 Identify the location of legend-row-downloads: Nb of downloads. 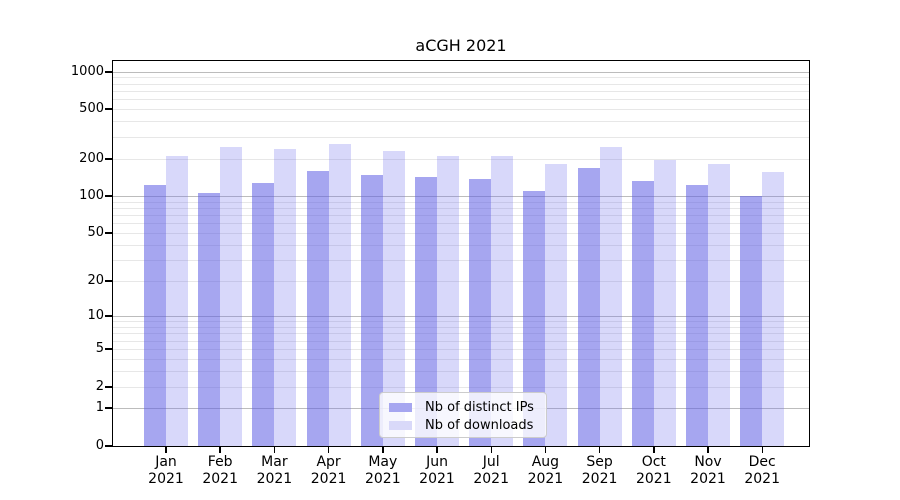
(463, 425).